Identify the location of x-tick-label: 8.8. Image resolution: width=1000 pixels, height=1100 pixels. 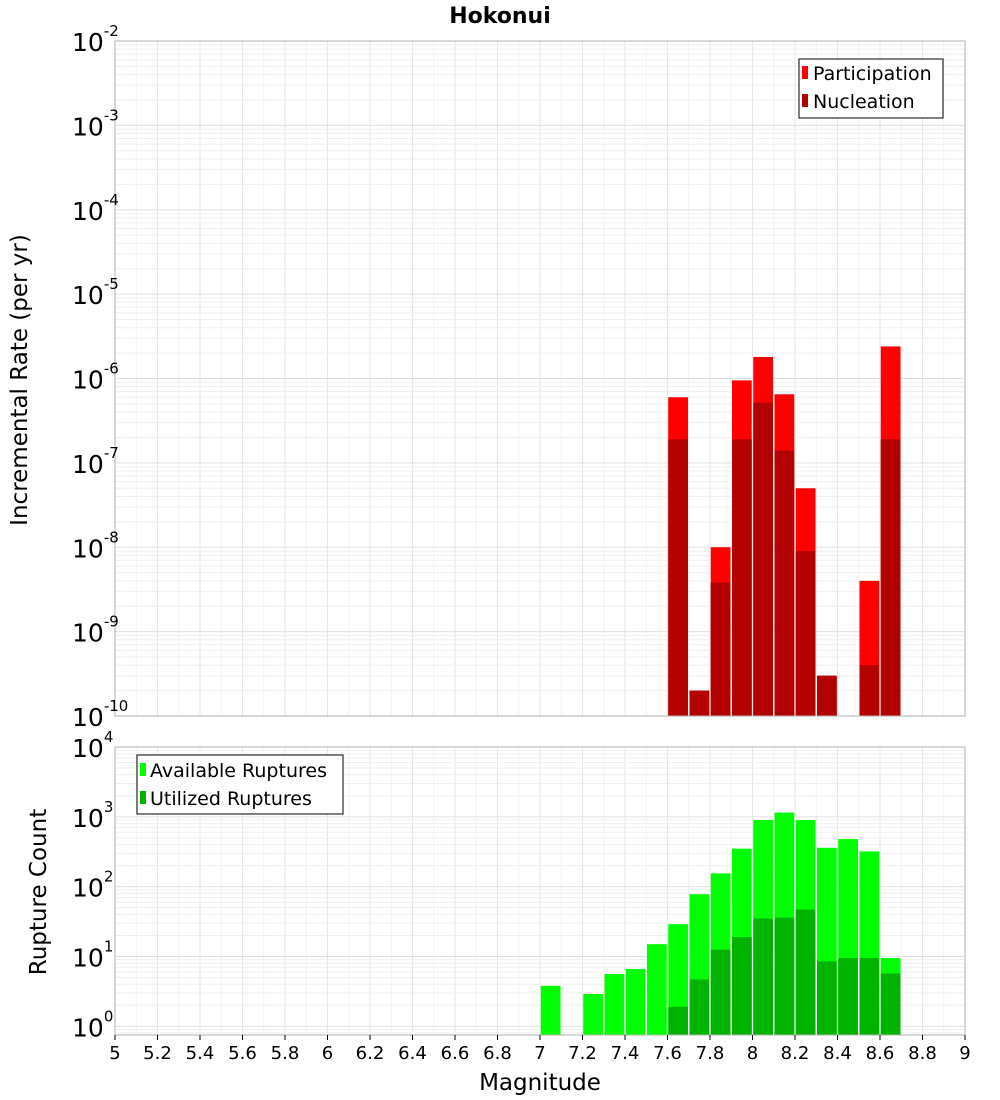
(922, 1053).